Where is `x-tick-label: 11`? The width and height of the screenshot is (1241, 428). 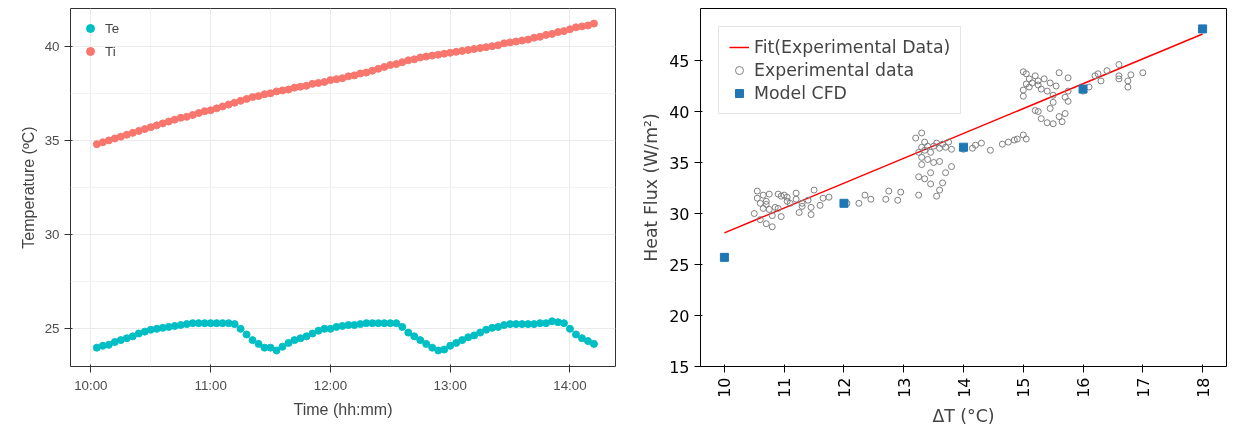 x-tick-label: 11 is located at coordinates (785, 387).